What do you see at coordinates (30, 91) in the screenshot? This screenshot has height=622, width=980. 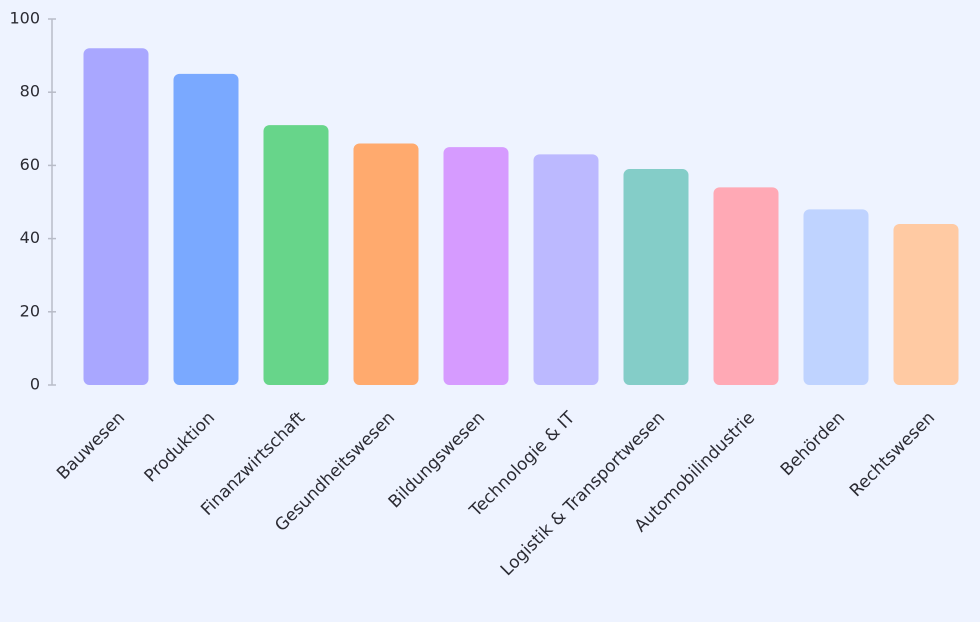 I see `y-tick-label: 80` at bounding box center [30, 91].